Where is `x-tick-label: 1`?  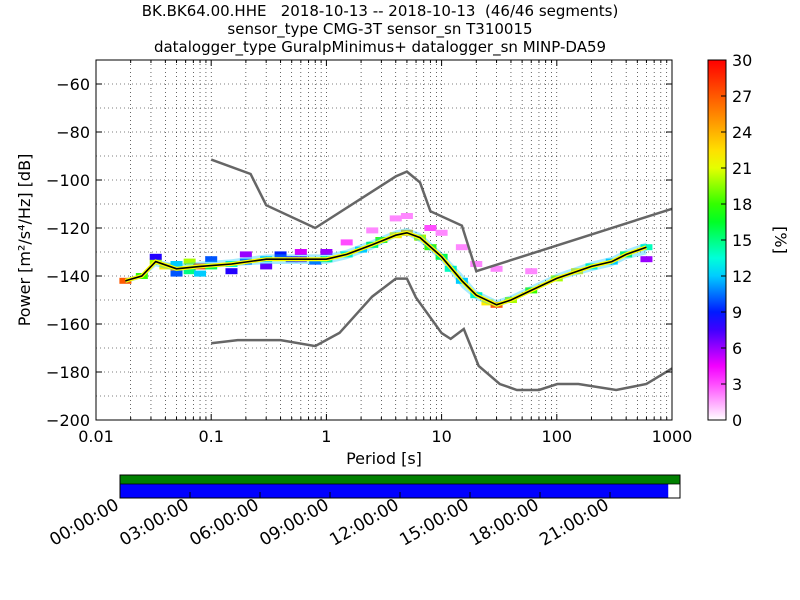 x-tick-label: 1 is located at coordinates (326, 436).